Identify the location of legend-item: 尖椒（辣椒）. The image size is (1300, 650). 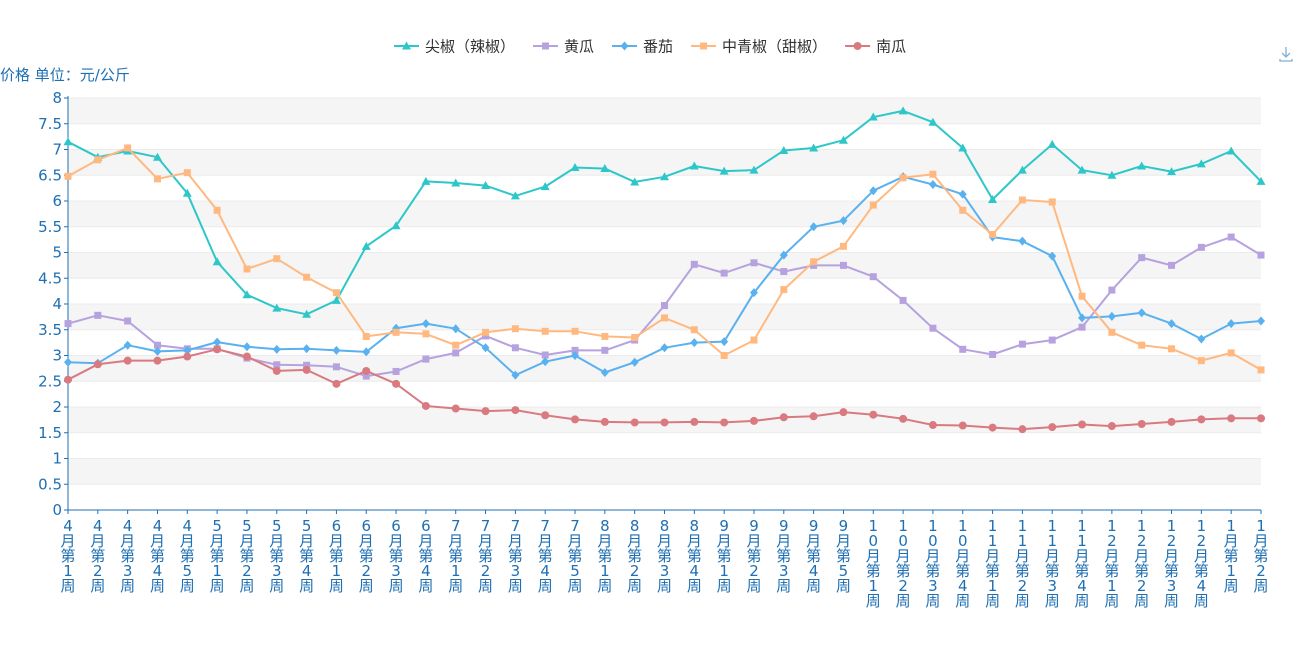
(454, 47).